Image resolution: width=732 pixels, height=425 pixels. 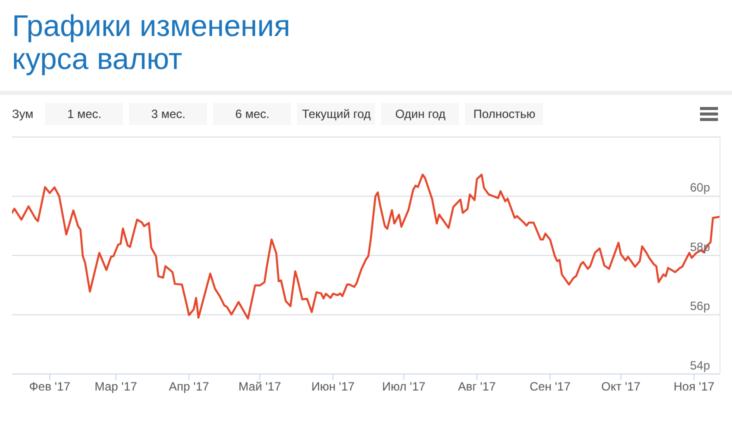 I want to click on text: 1 мес., so click(x=84, y=114).